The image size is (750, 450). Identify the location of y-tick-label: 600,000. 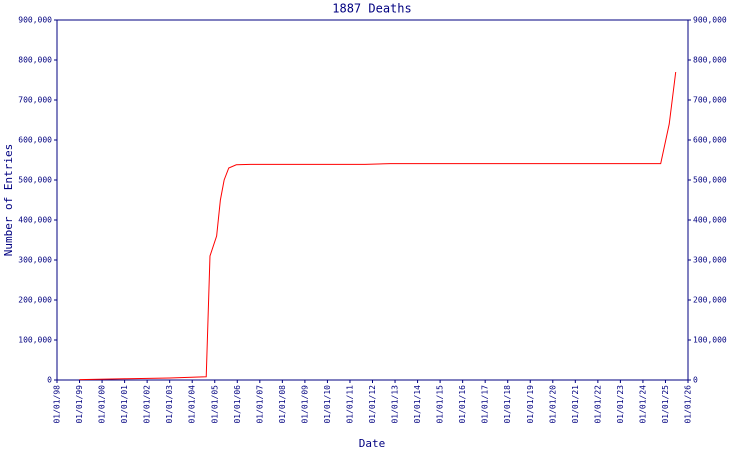
(35, 140).